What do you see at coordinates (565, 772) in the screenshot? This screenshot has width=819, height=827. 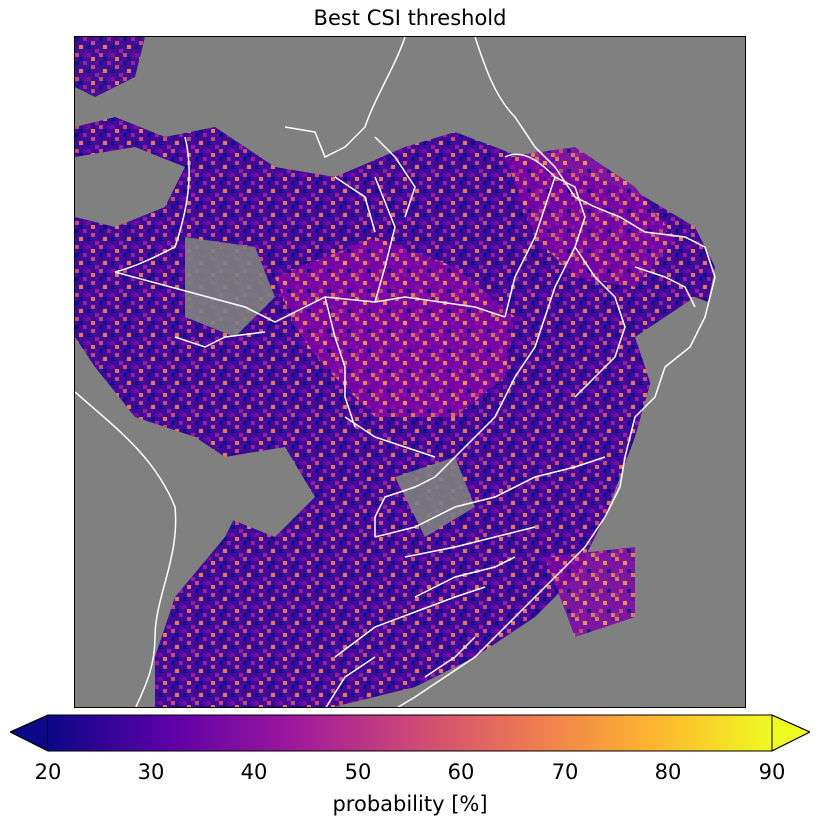 I see `colorbar-tick-label: 70` at bounding box center [565, 772].